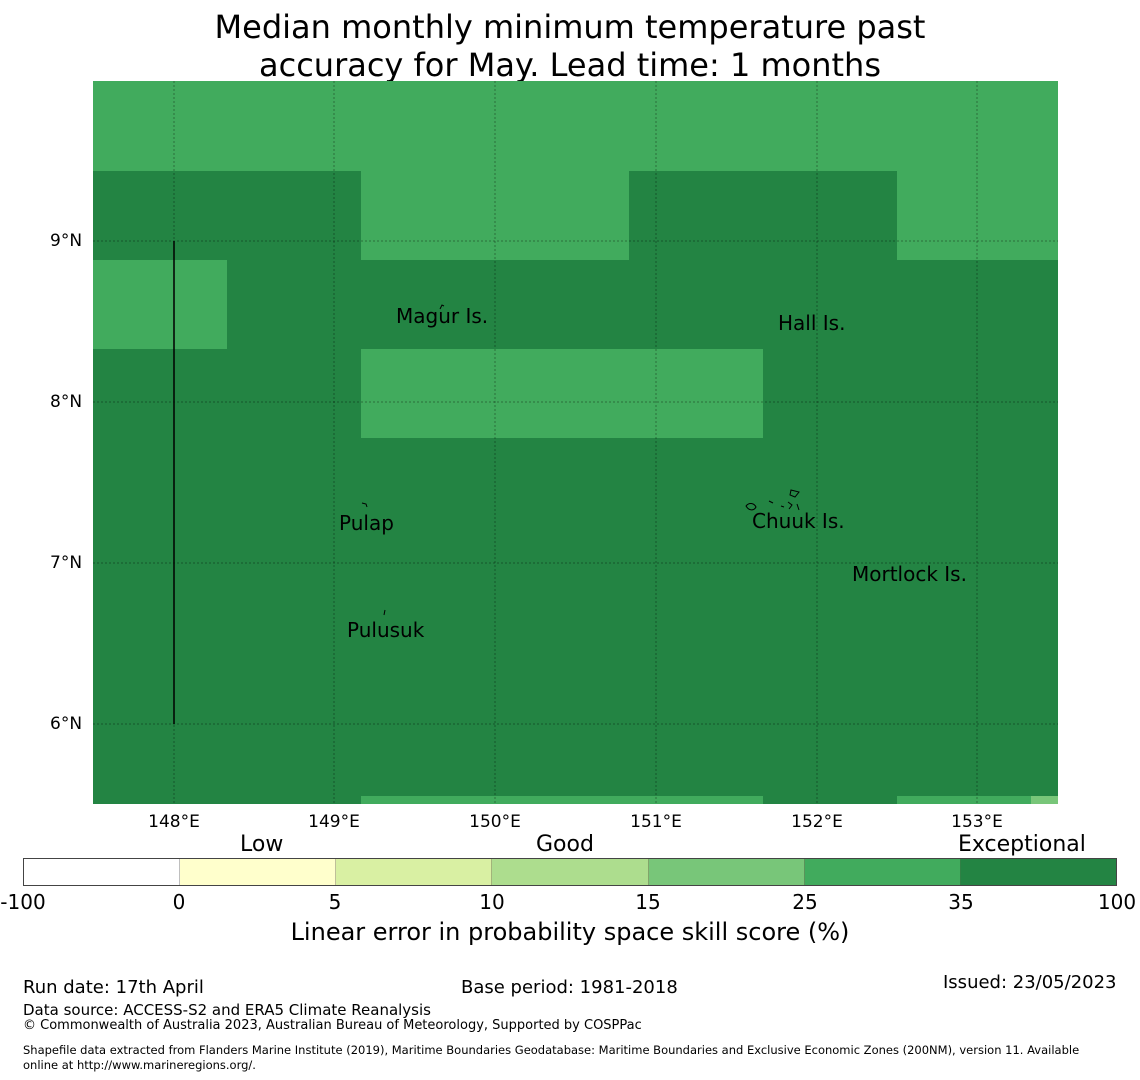  I want to click on colorbar-tick-25: 25, so click(805, 902).